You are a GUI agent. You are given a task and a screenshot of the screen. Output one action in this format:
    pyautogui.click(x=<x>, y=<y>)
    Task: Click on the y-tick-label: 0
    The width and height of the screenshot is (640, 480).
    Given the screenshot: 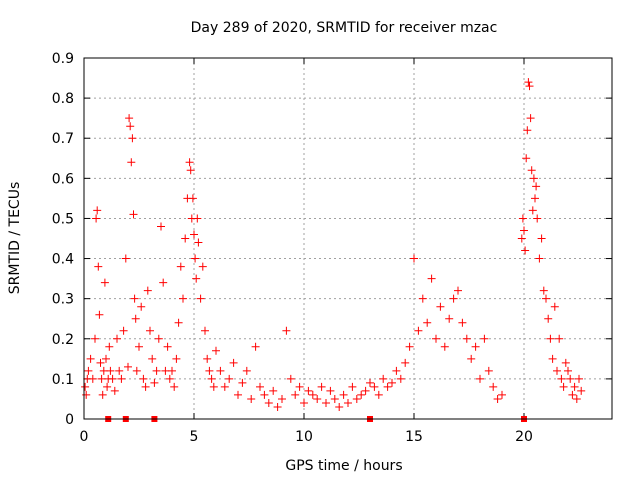 What is the action you would take?
    pyautogui.click(x=69, y=420)
    